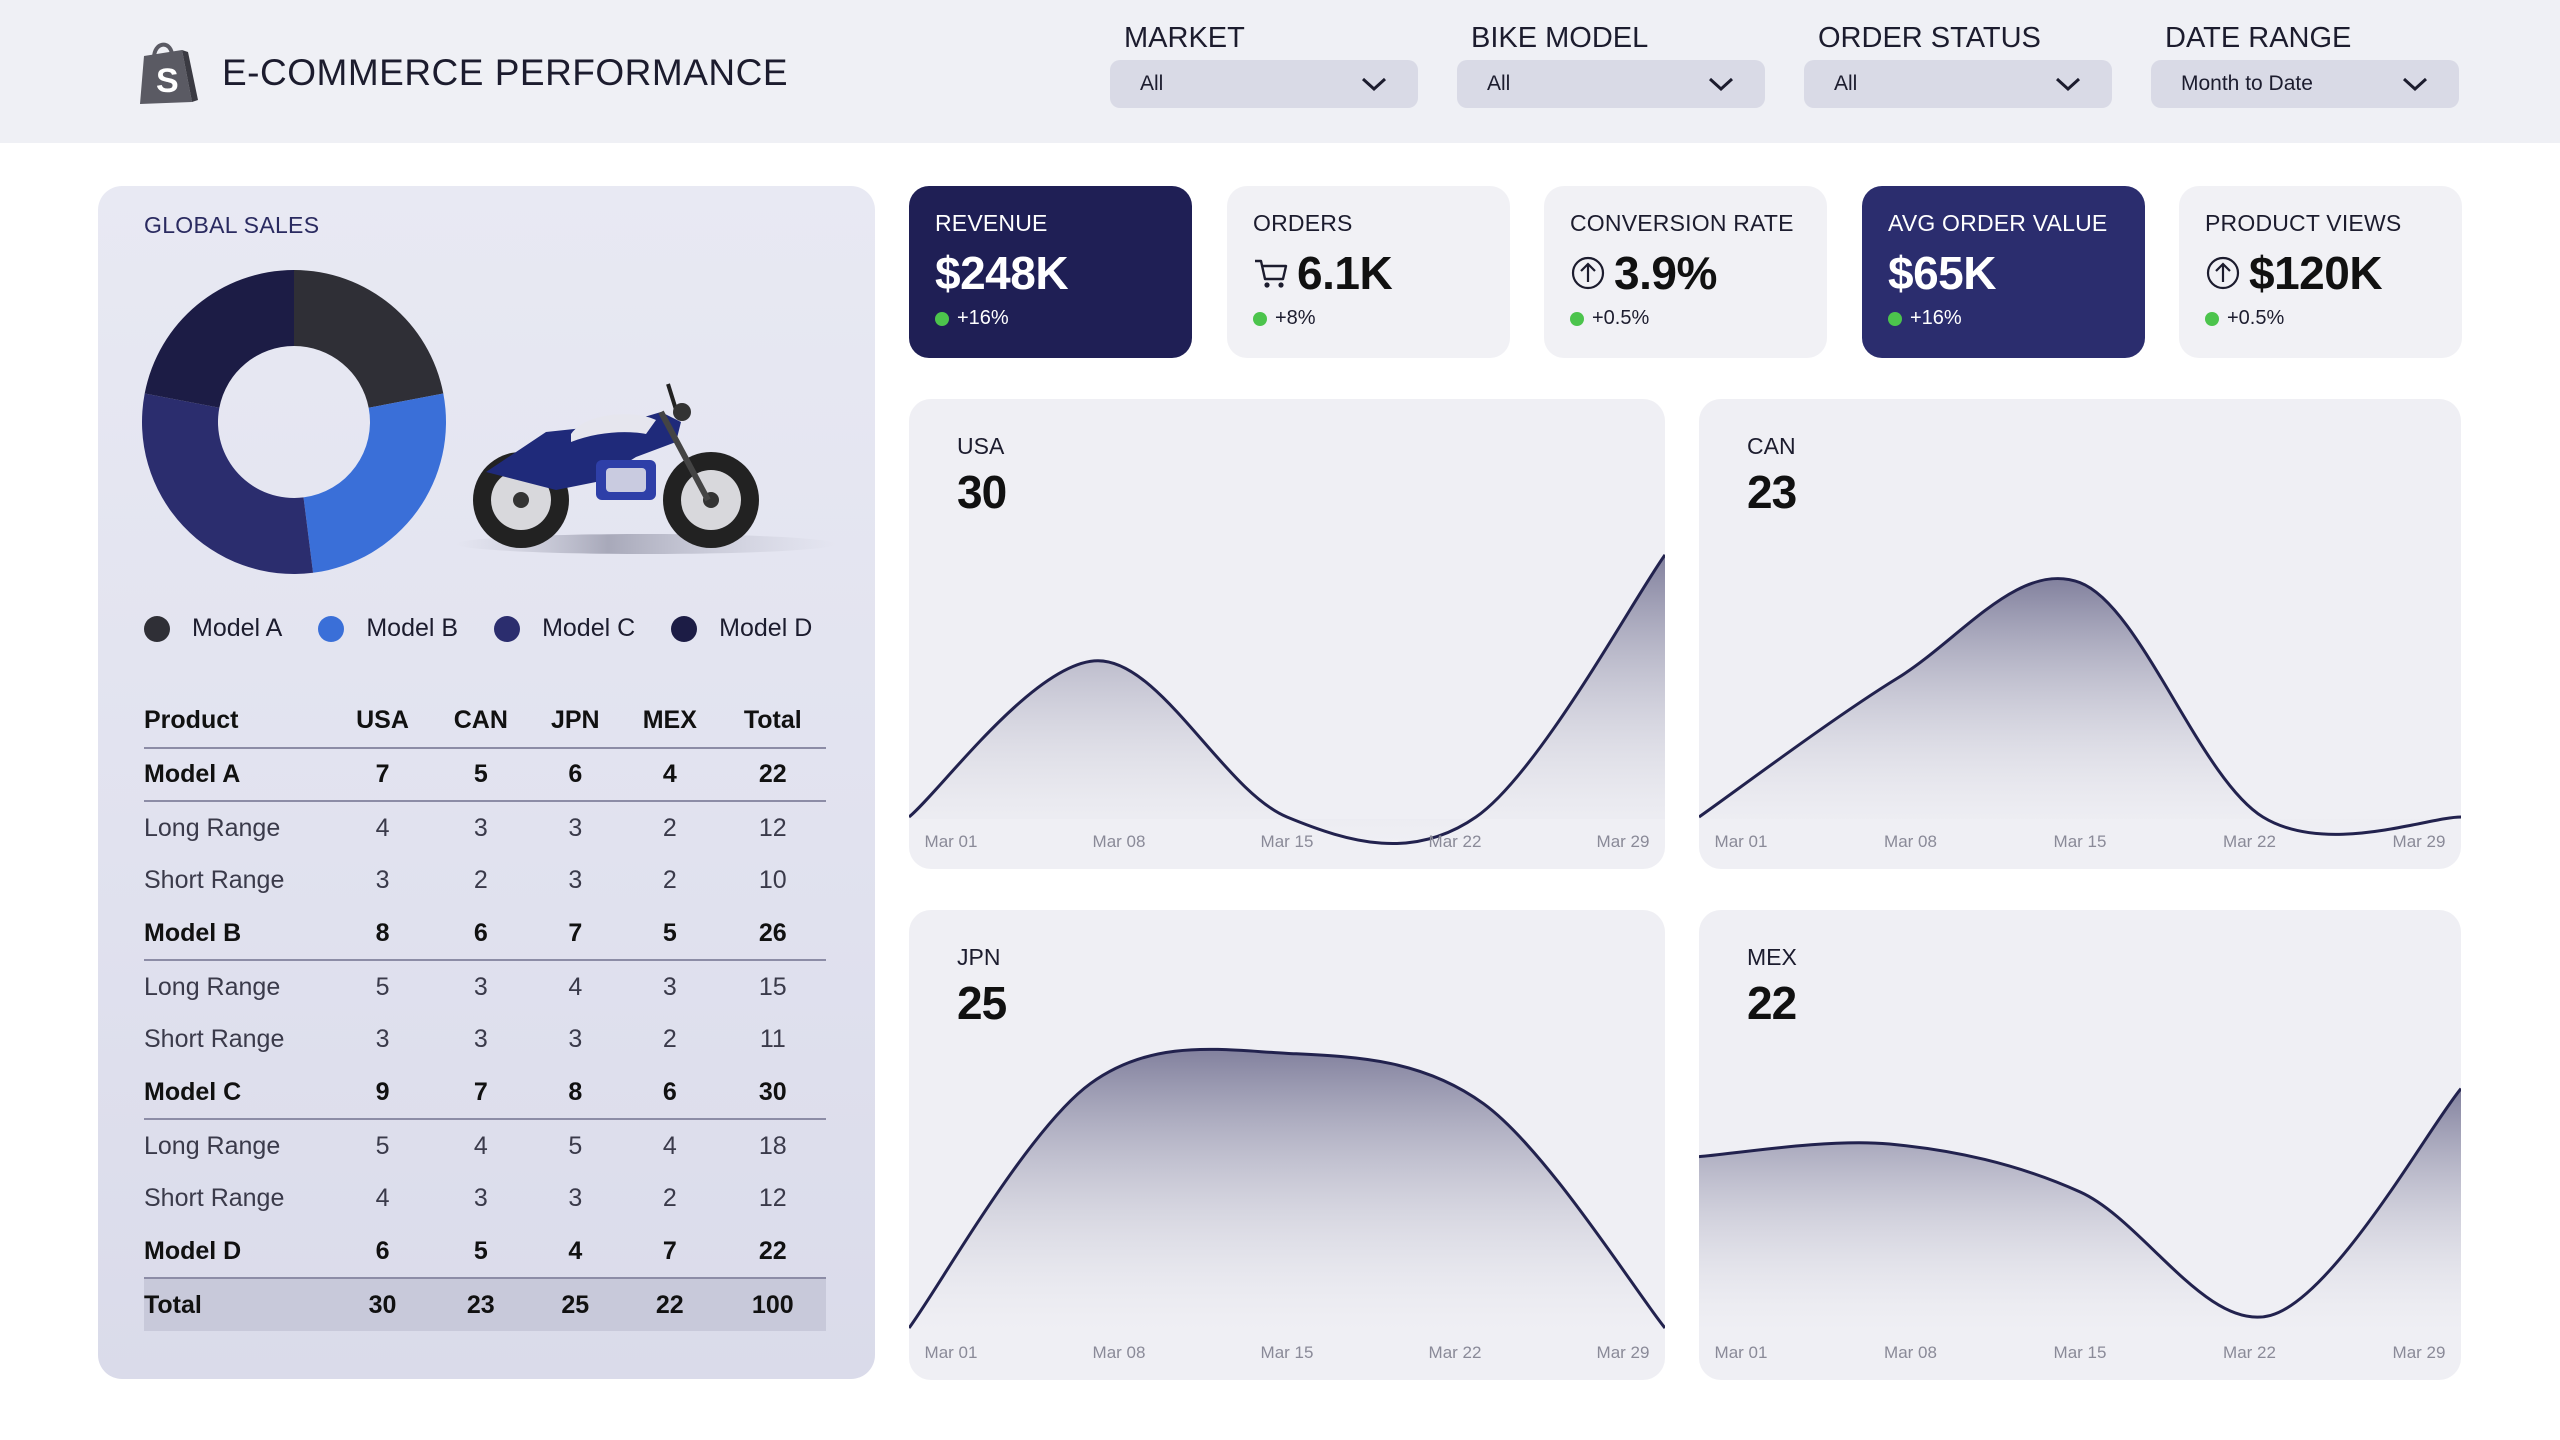 Image resolution: width=2560 pixels, height=1440 pixels. I want to click on value-cell: 22, so click(669, 1304).